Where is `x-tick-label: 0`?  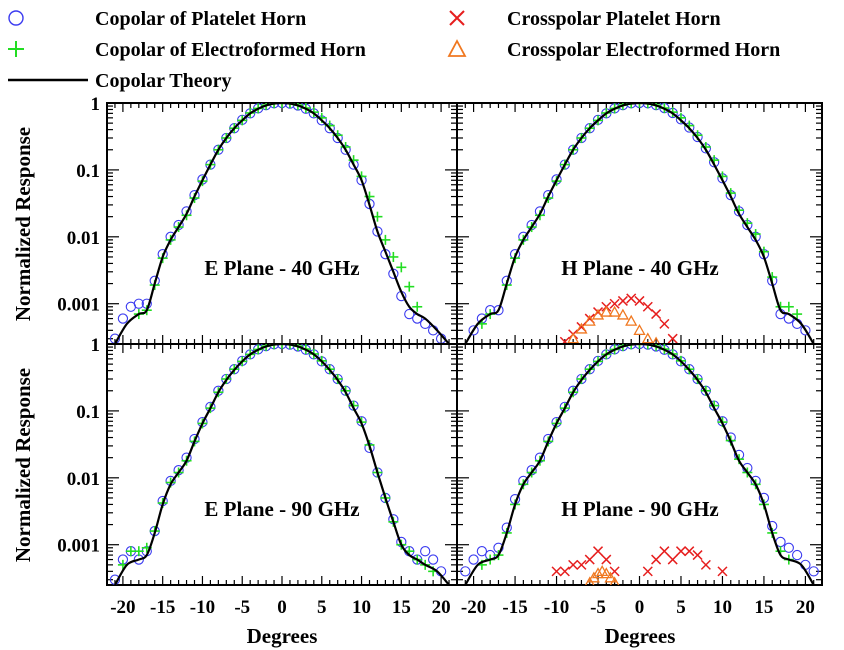
x-tick-label: 0 is located at coordinates (640, 607).